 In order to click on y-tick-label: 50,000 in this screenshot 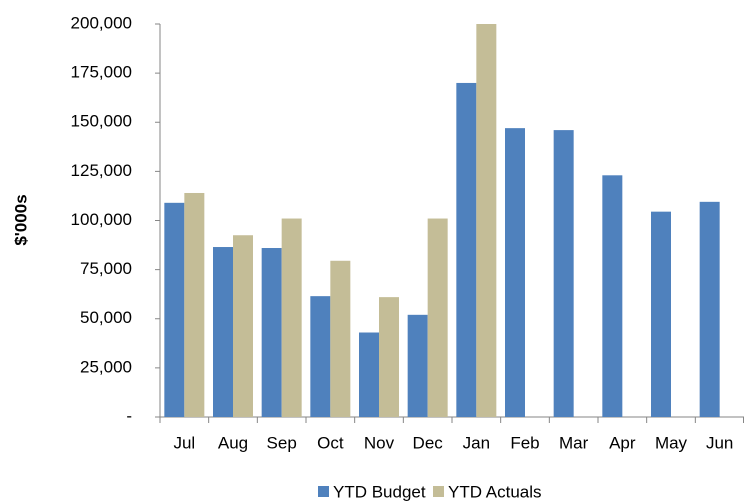, I will do `click(106, 317)`.